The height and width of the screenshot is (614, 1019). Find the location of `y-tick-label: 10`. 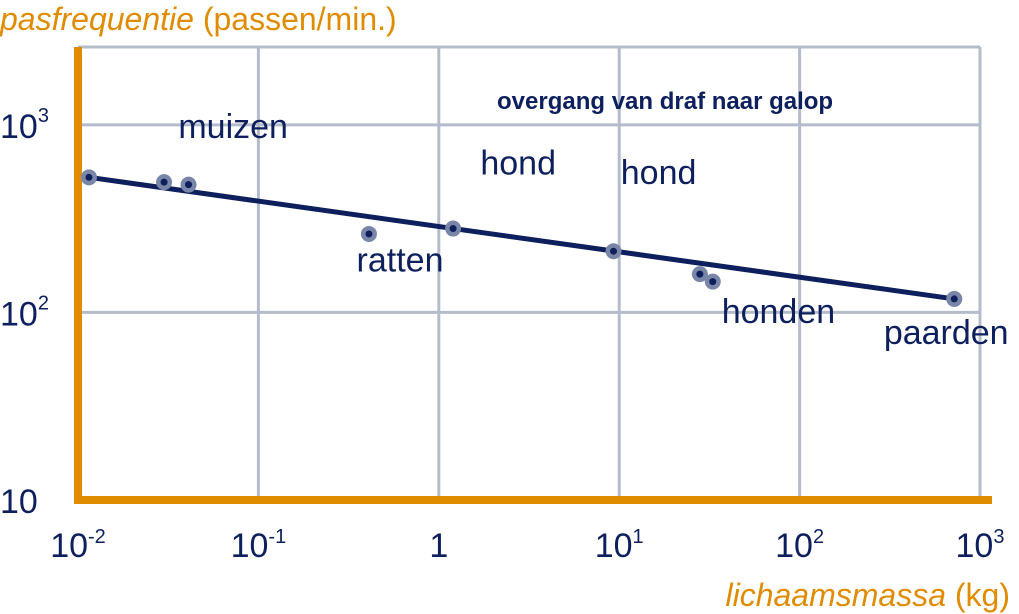

y-tick-label: 10 is located at coordinates (19, 502).